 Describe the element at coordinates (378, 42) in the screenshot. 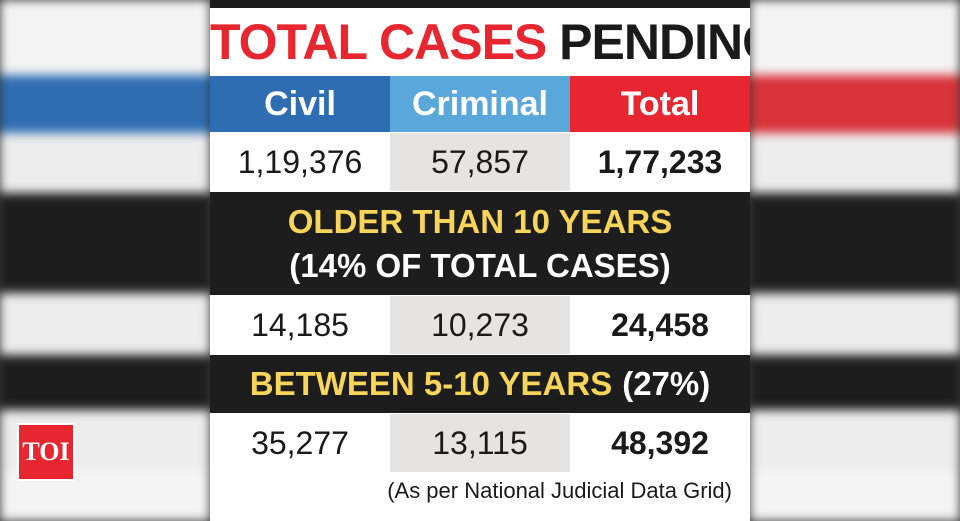

I see `title-part-red: TOTAL CASES` at that location.